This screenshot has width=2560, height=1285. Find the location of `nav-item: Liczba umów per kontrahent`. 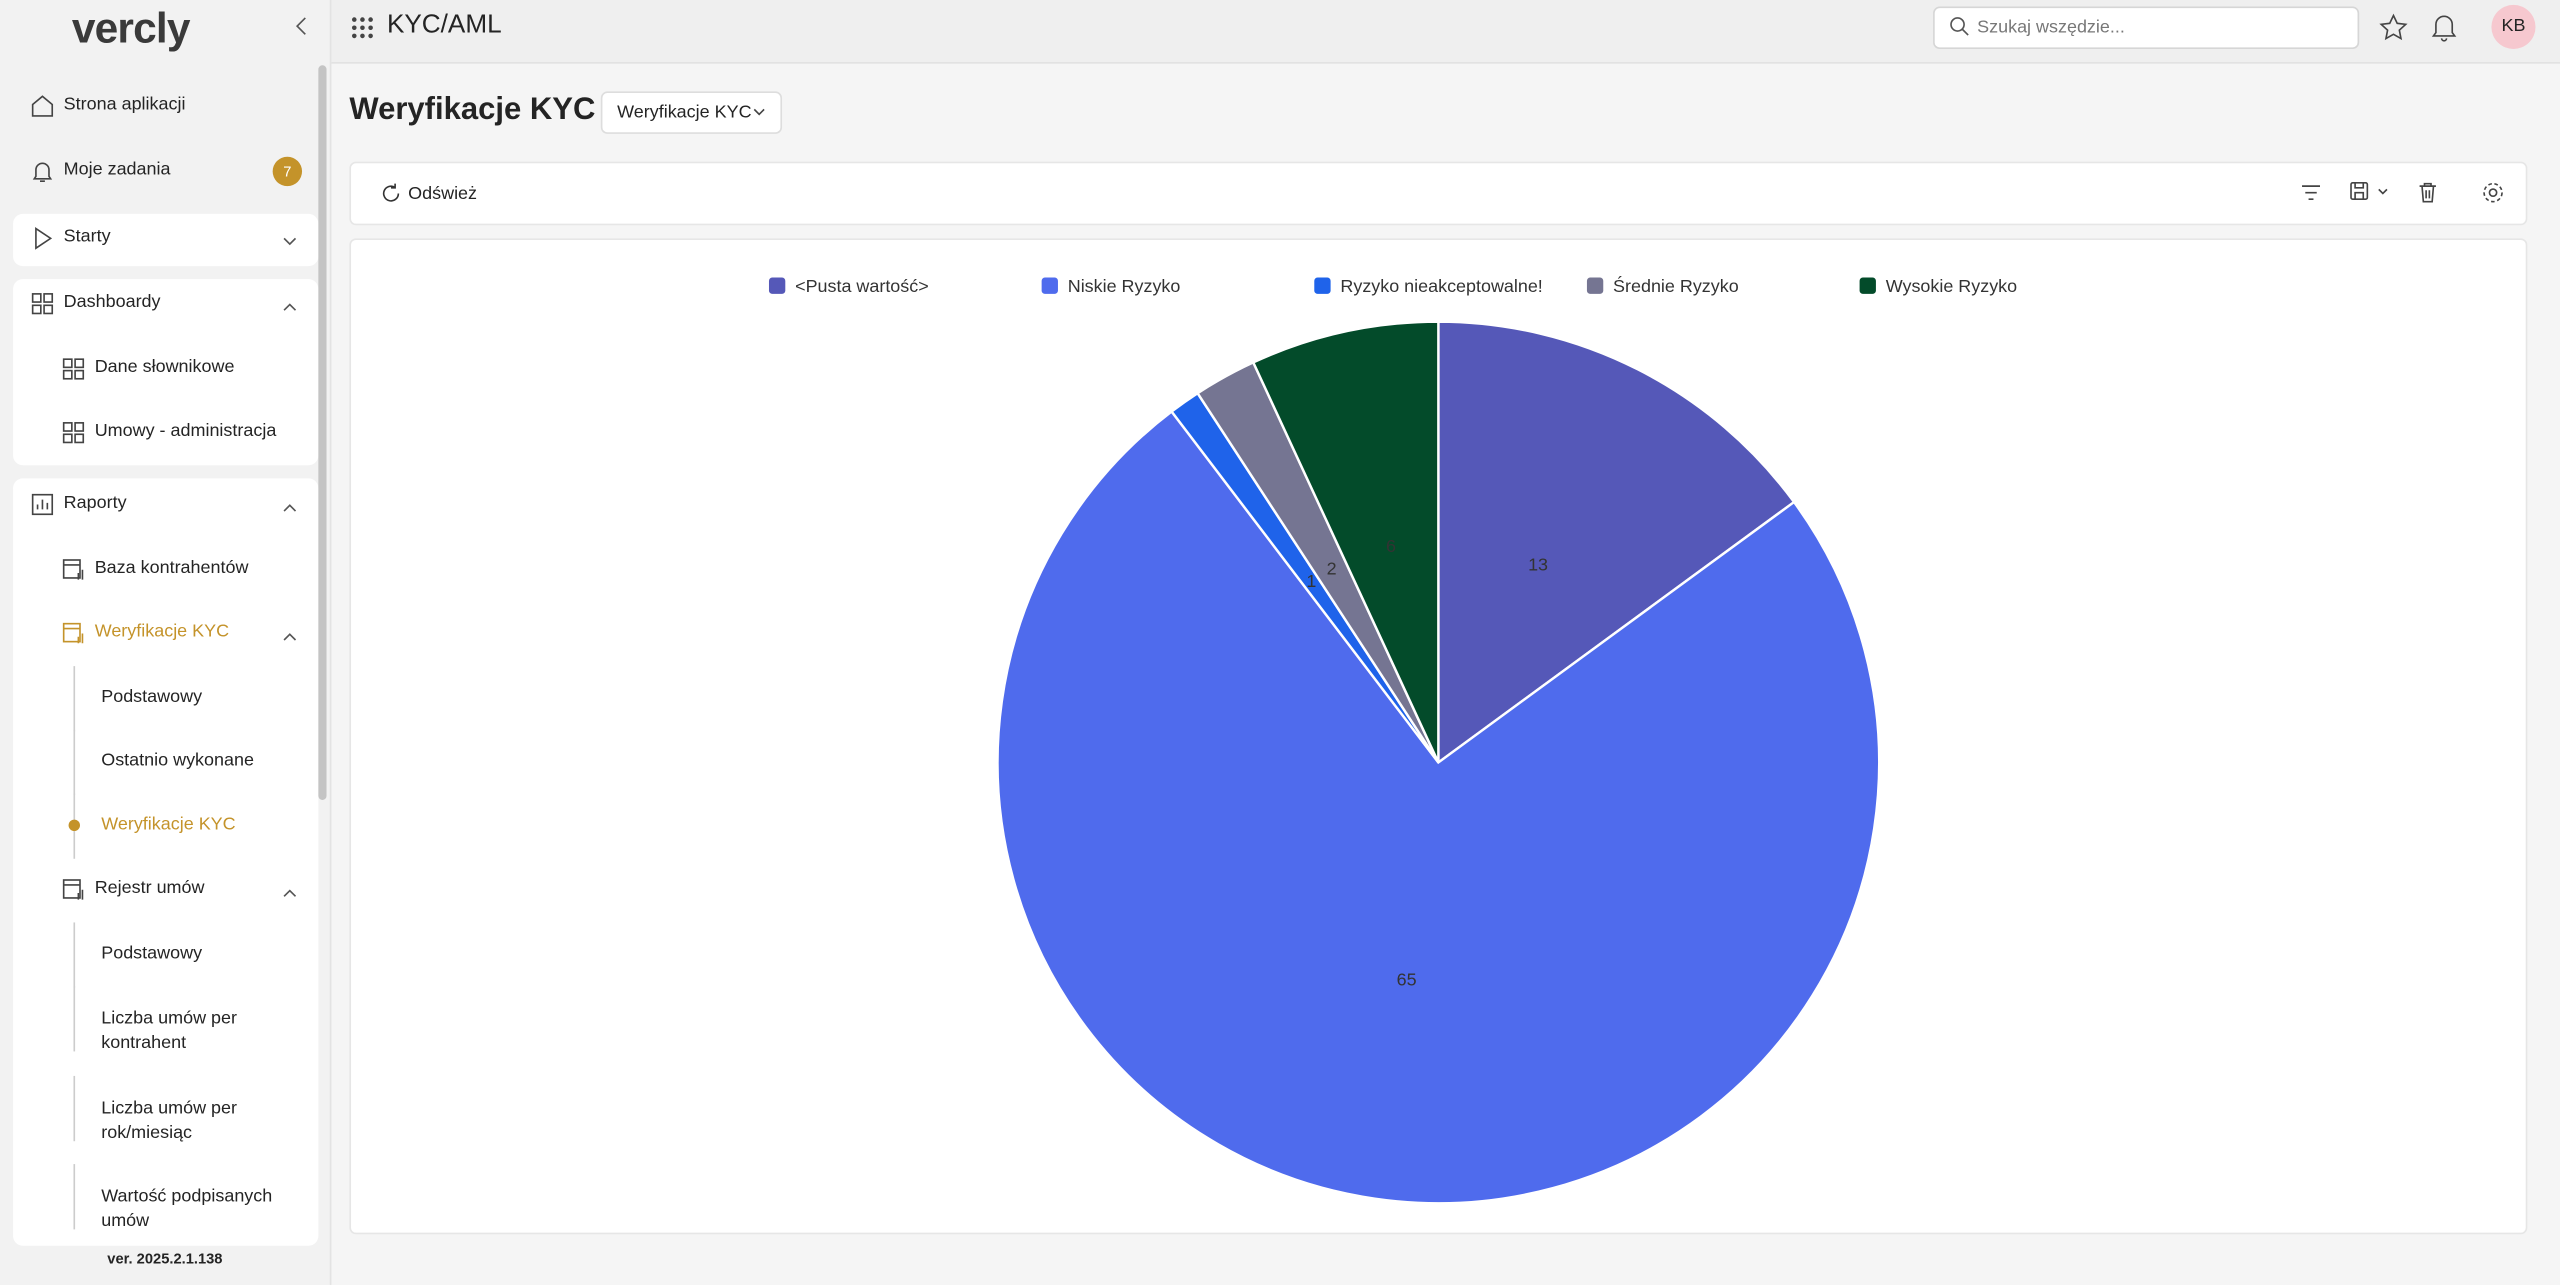

nav-item: Liczba umów per kontrahent is located at coordinates (169, 1031).